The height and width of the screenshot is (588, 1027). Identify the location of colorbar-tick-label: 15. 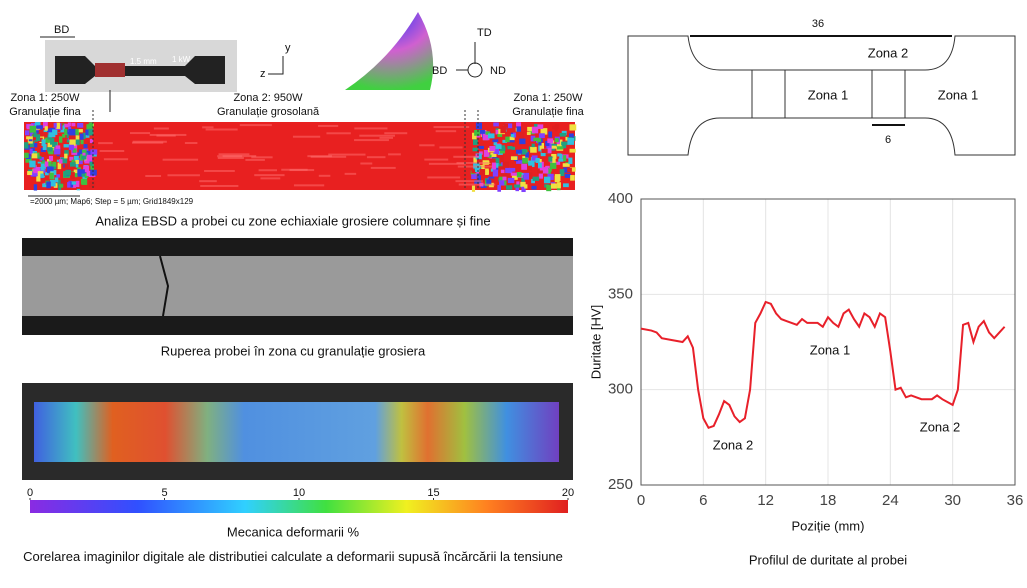
(433, 493).